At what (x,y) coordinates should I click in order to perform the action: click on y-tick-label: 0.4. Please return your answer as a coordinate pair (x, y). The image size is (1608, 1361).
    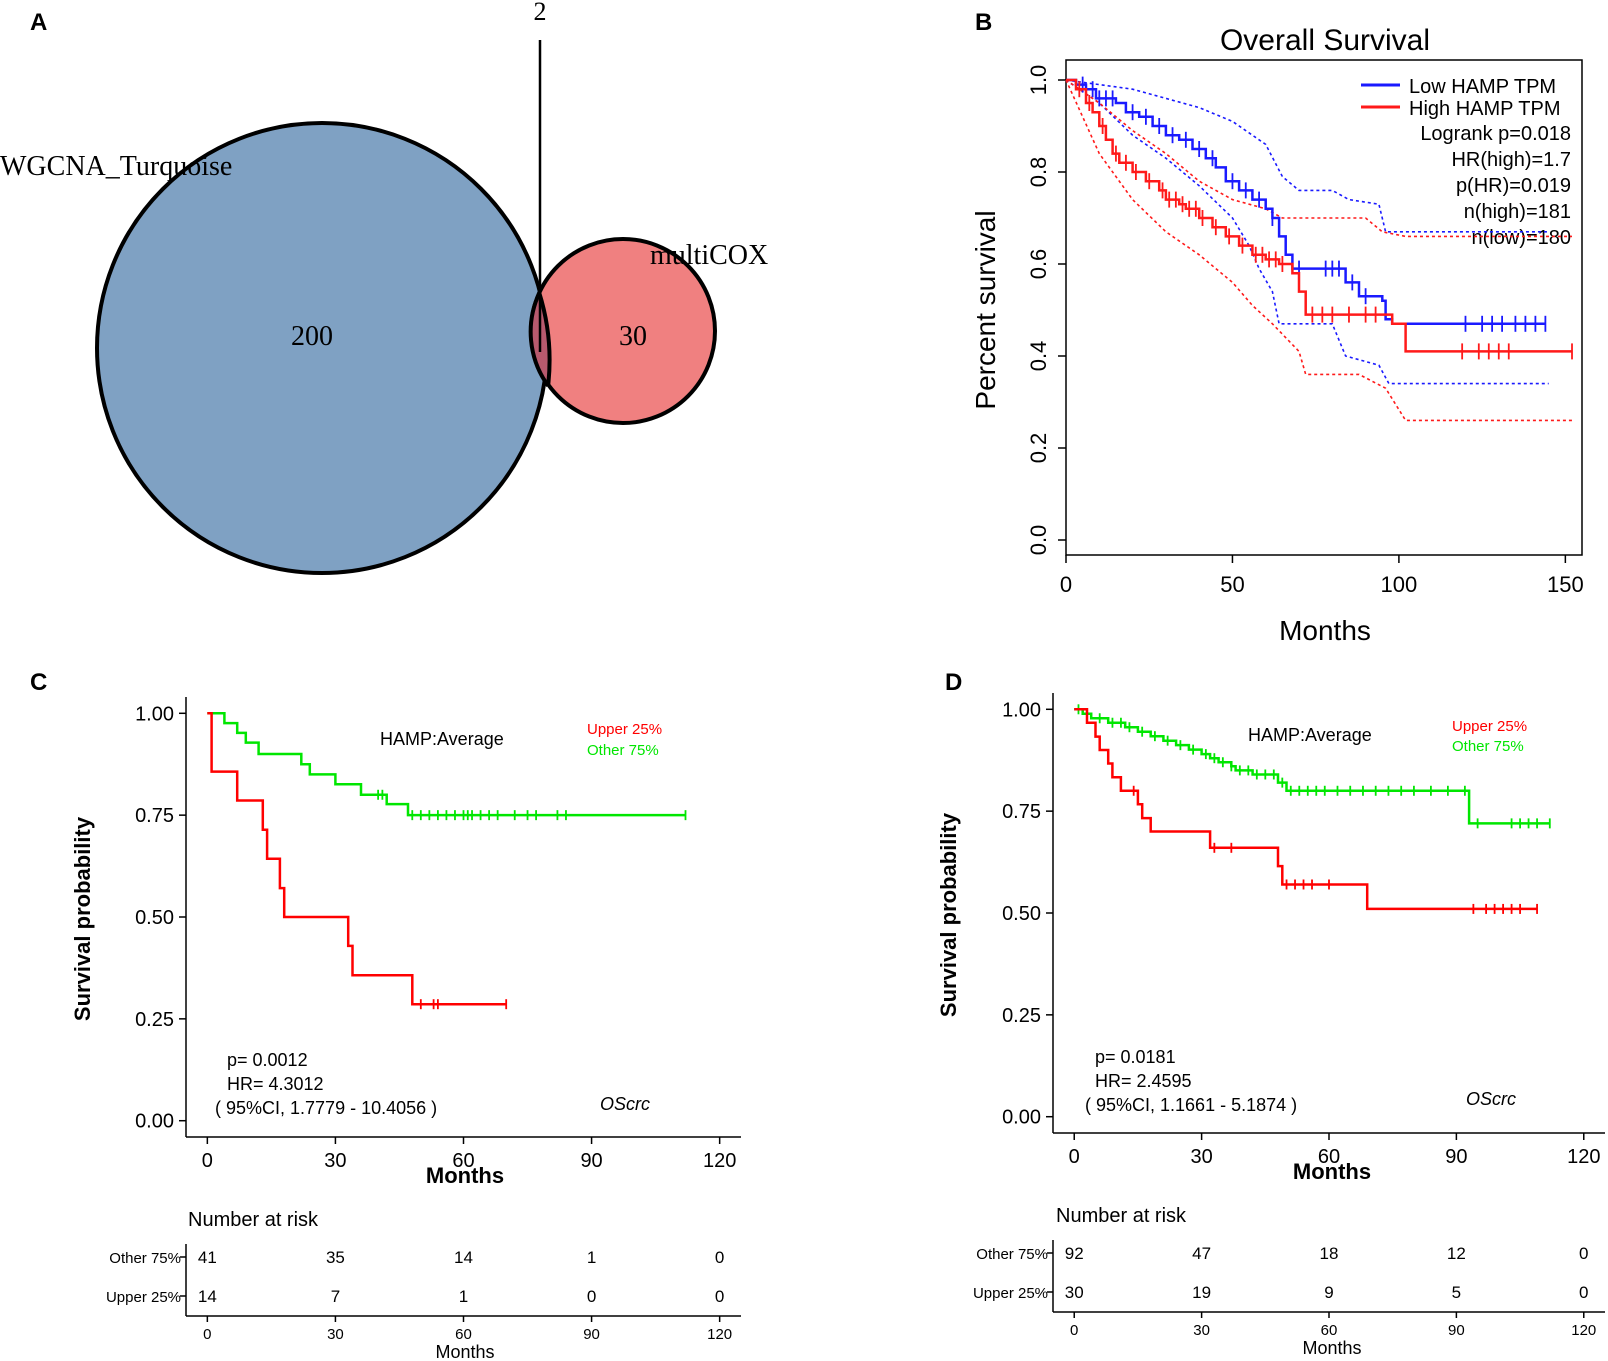
    Looking at the image, I should click on (1038, 356).